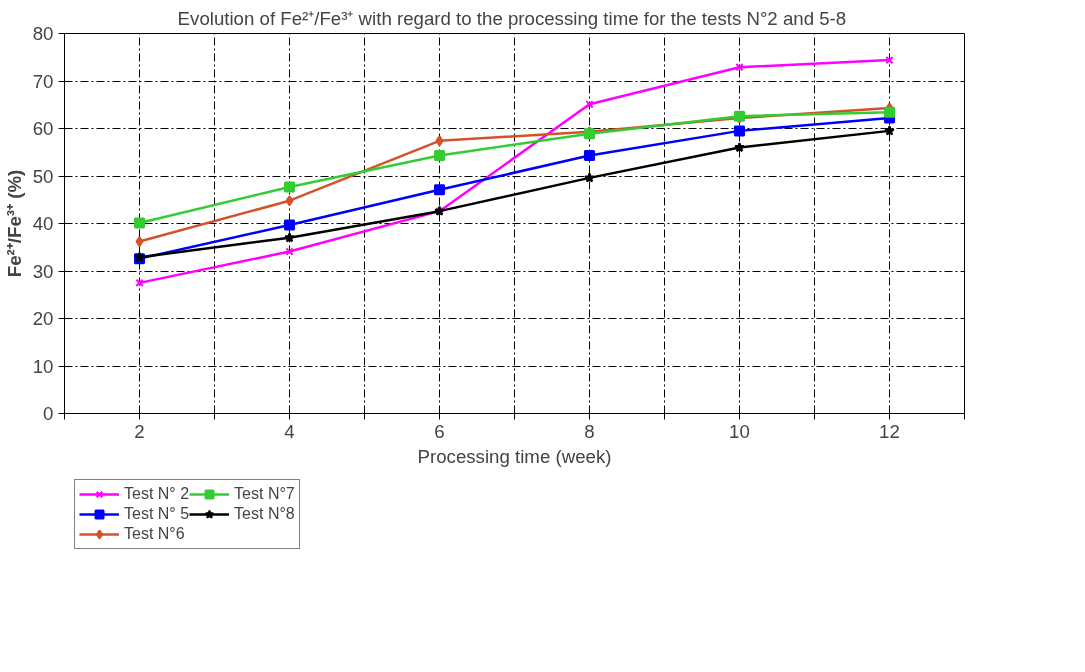  Describe the element at coordinates (43, 33) in the screenshot. I see `y-tick-label: 80` at that location.